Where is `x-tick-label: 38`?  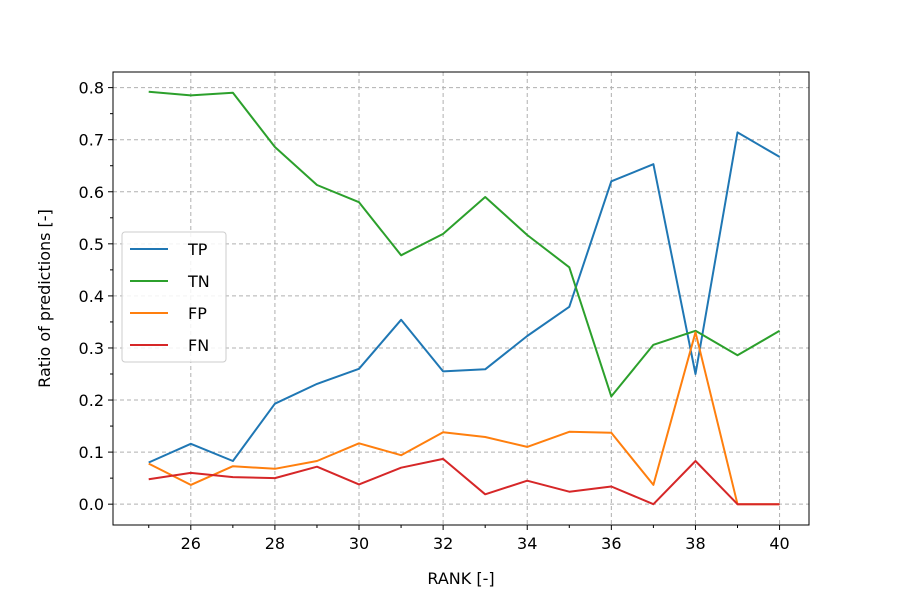
x-tick-label: 38 is located at coordinates (695, 543).